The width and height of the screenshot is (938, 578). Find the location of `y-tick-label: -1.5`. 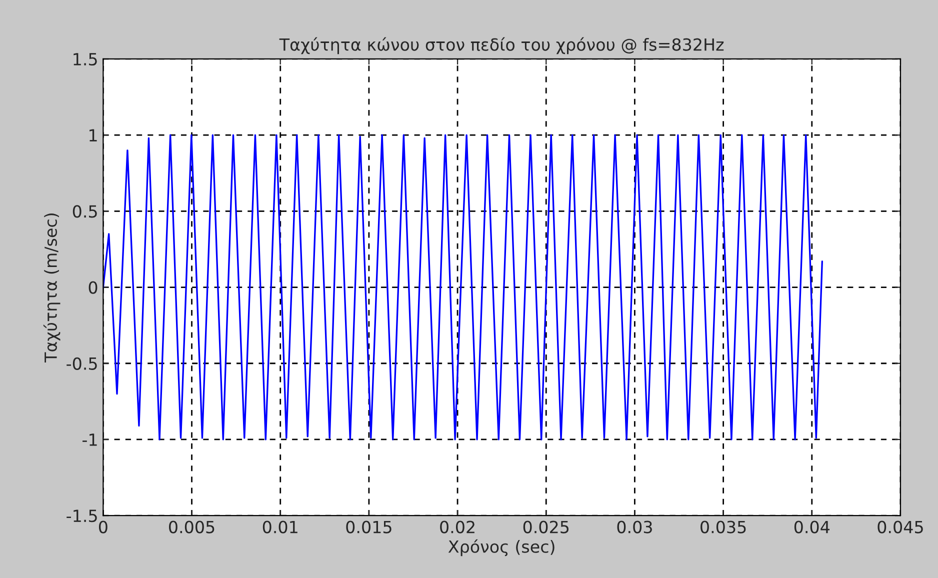

y-tick-label: -1.5 is located at coordinates (81, 516).